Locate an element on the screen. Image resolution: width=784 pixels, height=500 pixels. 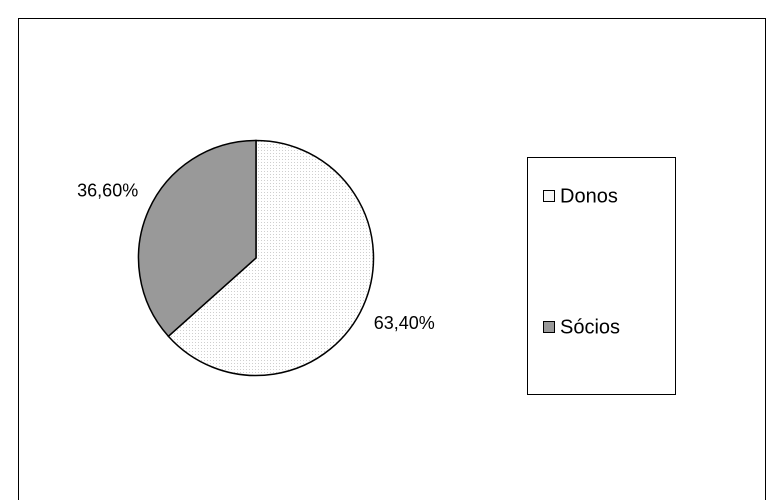
legend-label: Donos is located at coordinates (589, 196).